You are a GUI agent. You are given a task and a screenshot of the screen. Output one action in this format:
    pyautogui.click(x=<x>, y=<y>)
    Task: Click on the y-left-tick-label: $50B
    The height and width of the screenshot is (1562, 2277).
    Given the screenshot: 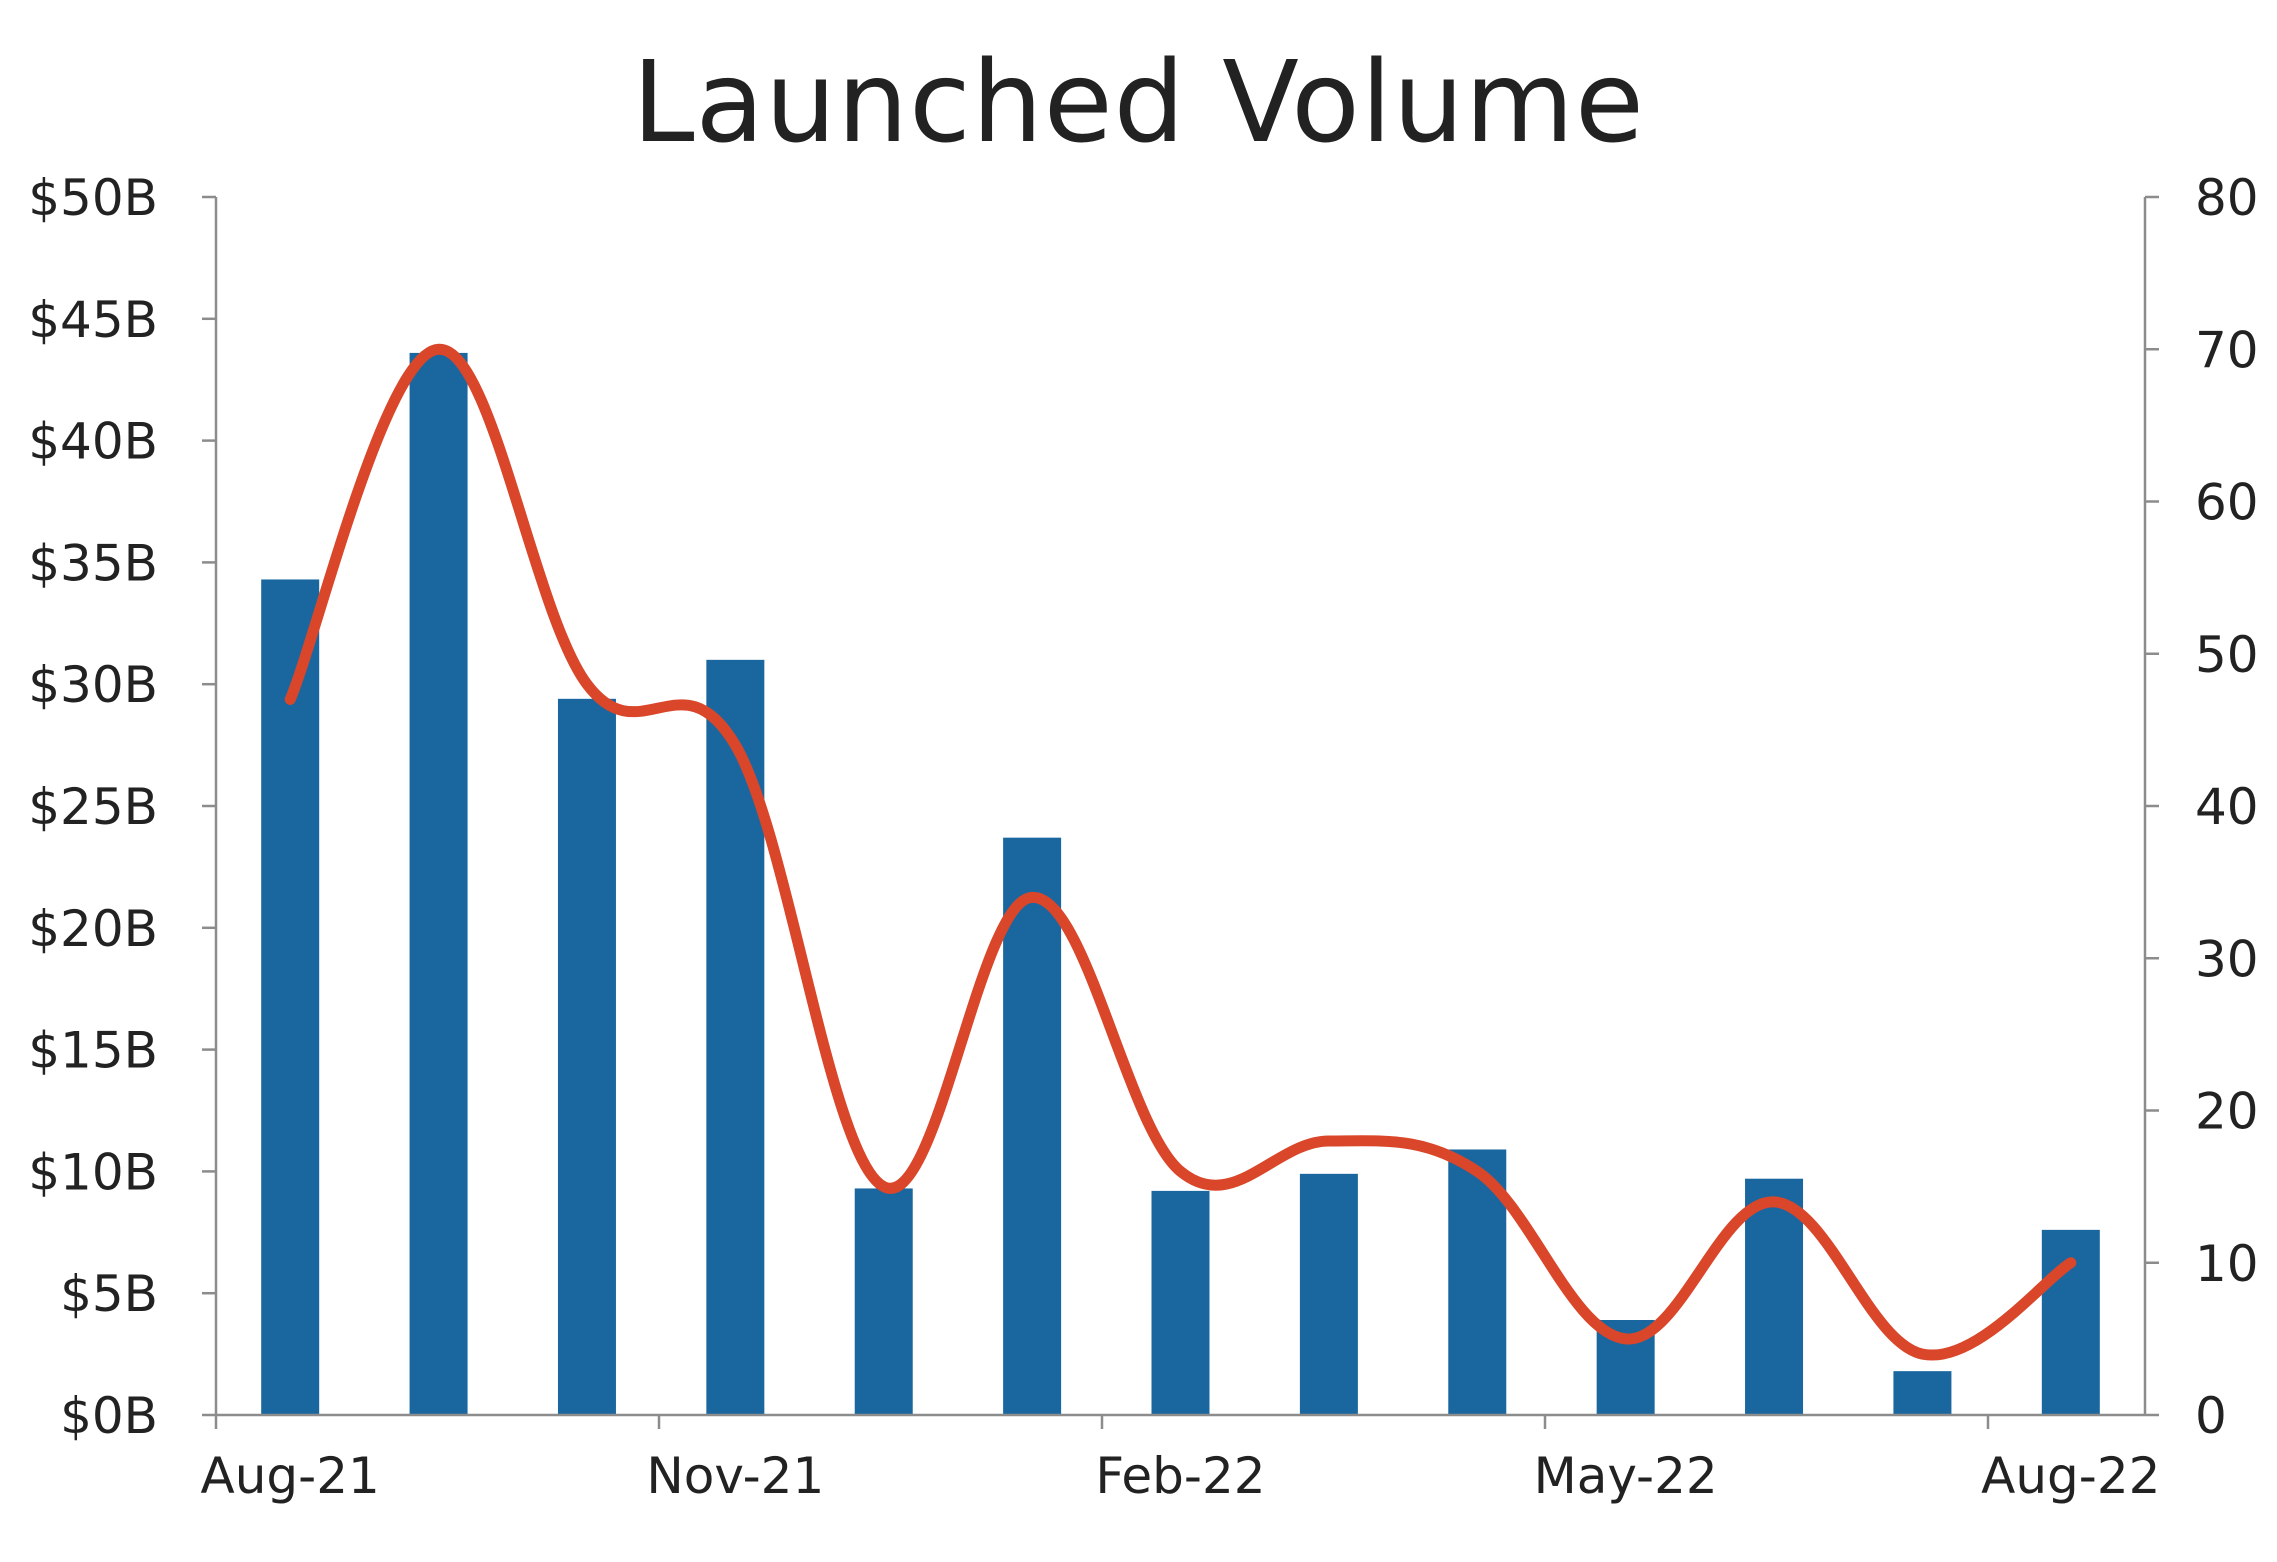 What is the action you would take?
    pyautogui.click(x=93, y=198)
    